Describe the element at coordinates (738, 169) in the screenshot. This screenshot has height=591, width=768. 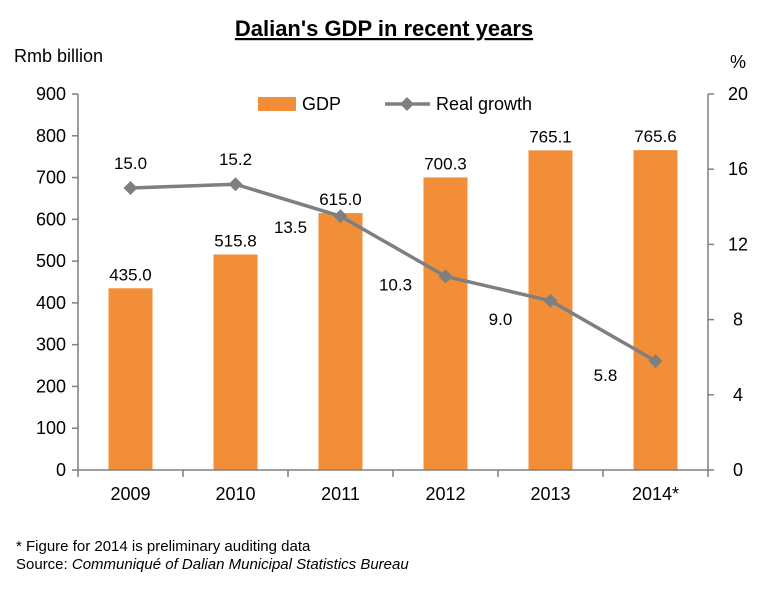
I see `right-tick-label: 16` at that location.